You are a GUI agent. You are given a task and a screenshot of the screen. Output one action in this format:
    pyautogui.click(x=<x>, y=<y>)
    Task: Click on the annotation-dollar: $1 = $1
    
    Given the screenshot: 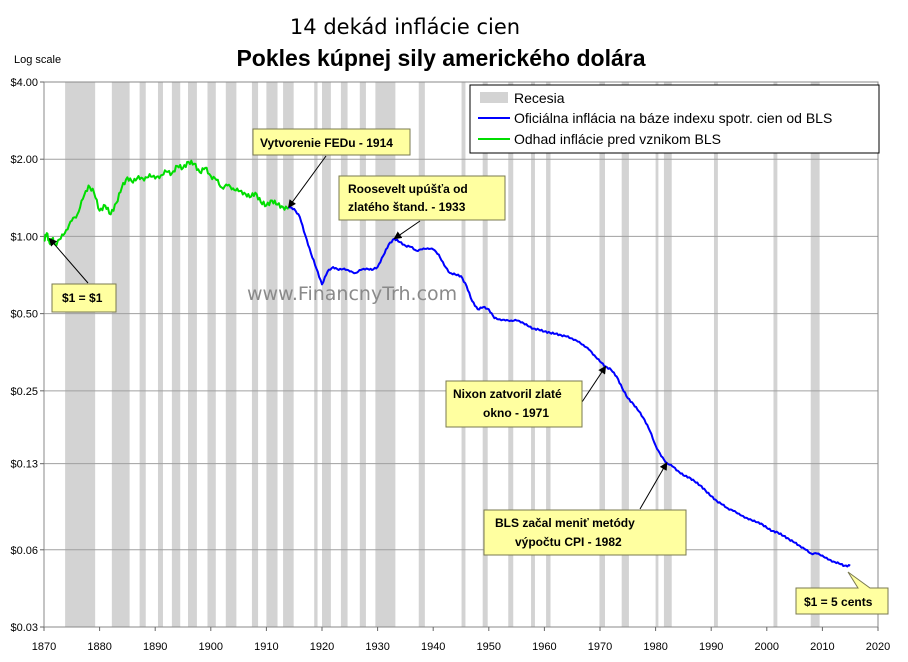 What is the action you would take?
    pyautogui.click(x=84, y=298)
    